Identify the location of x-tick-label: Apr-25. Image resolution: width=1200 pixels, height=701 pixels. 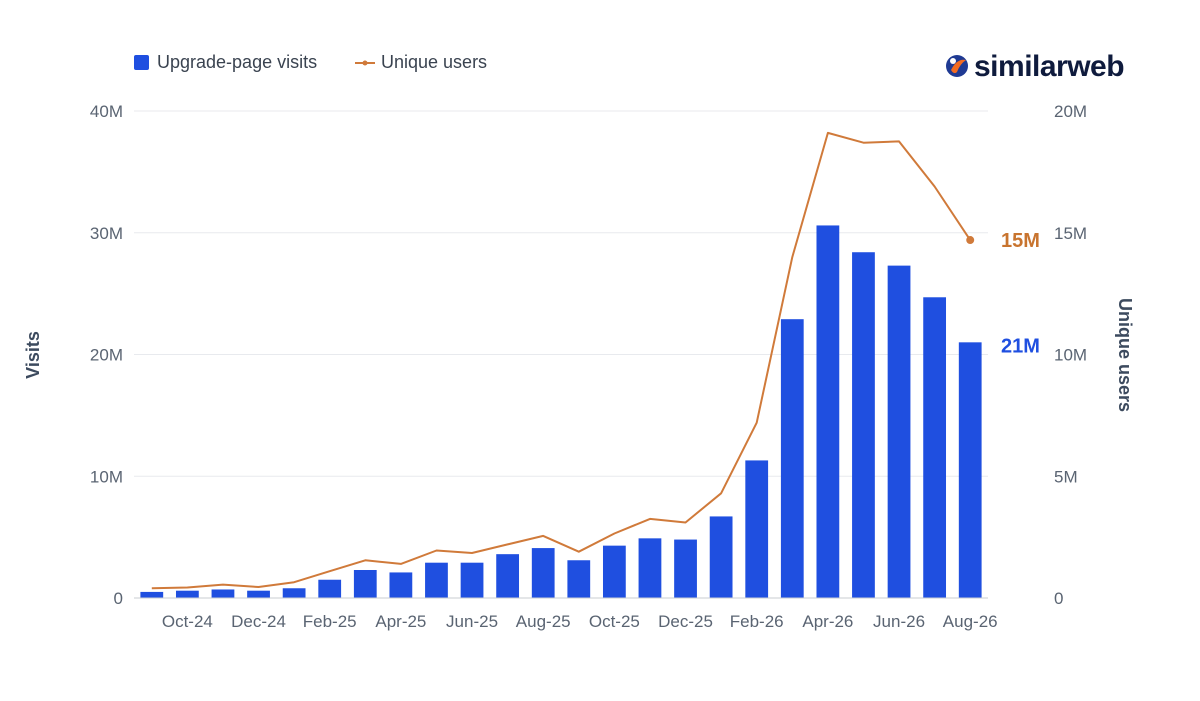
(400, 621).